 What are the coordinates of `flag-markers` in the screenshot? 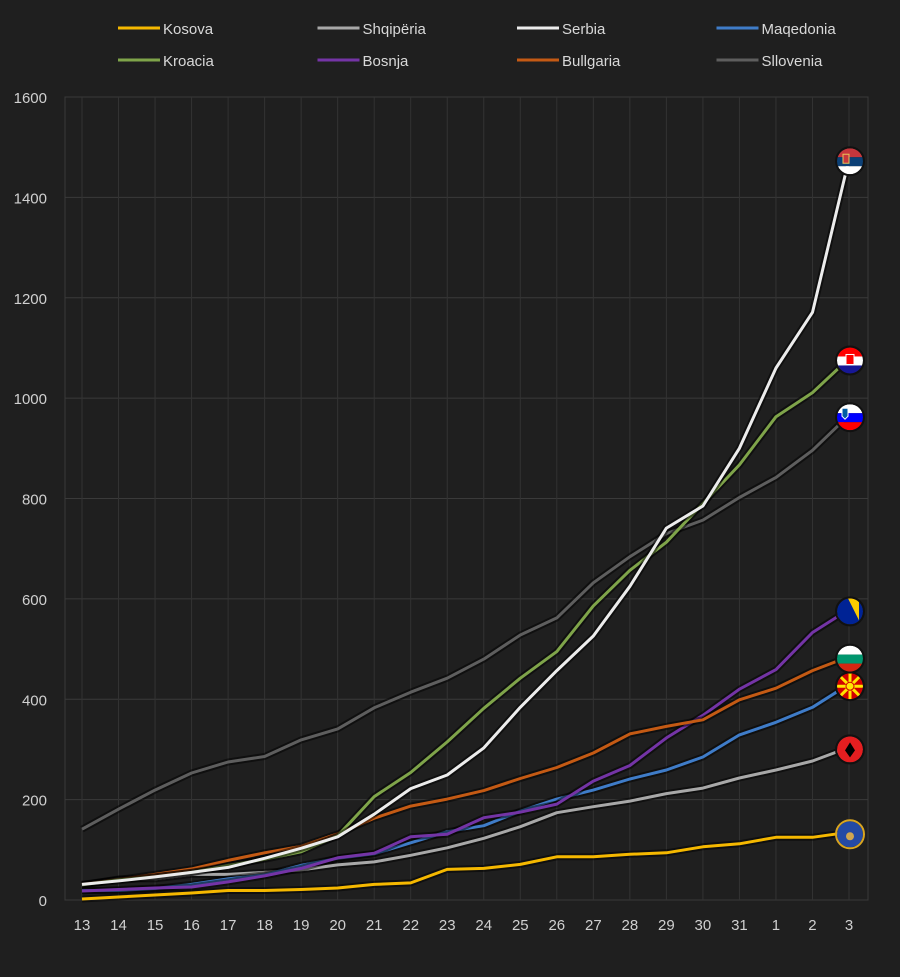 It's located at (850, 498).